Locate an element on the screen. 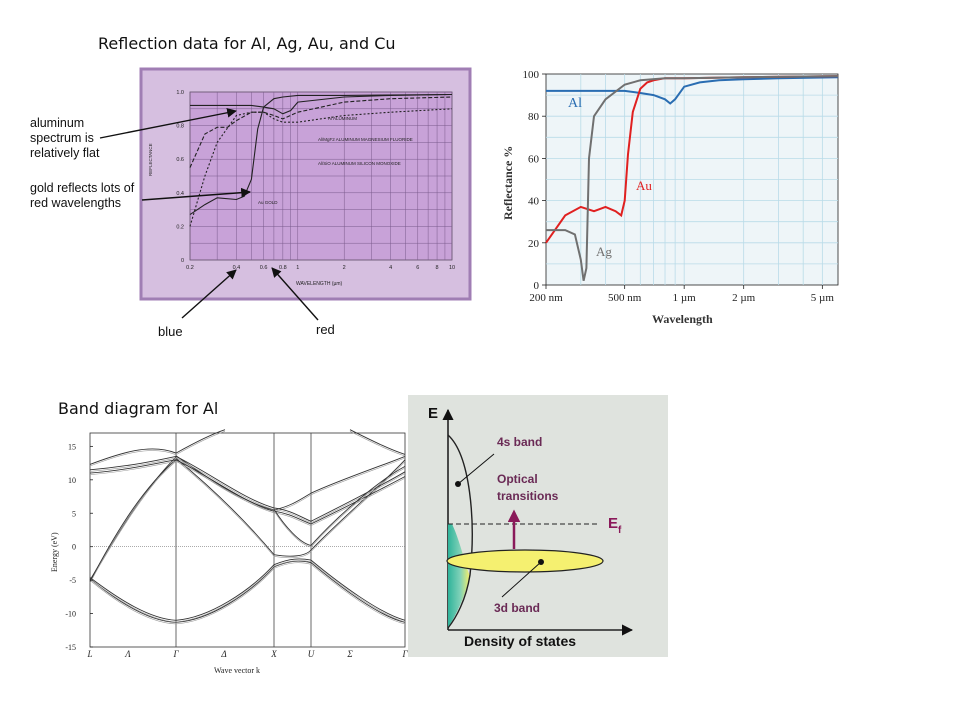 The height and width of the screenshot is (720, 960). reflectance-series is located at coordinates (692, 178).